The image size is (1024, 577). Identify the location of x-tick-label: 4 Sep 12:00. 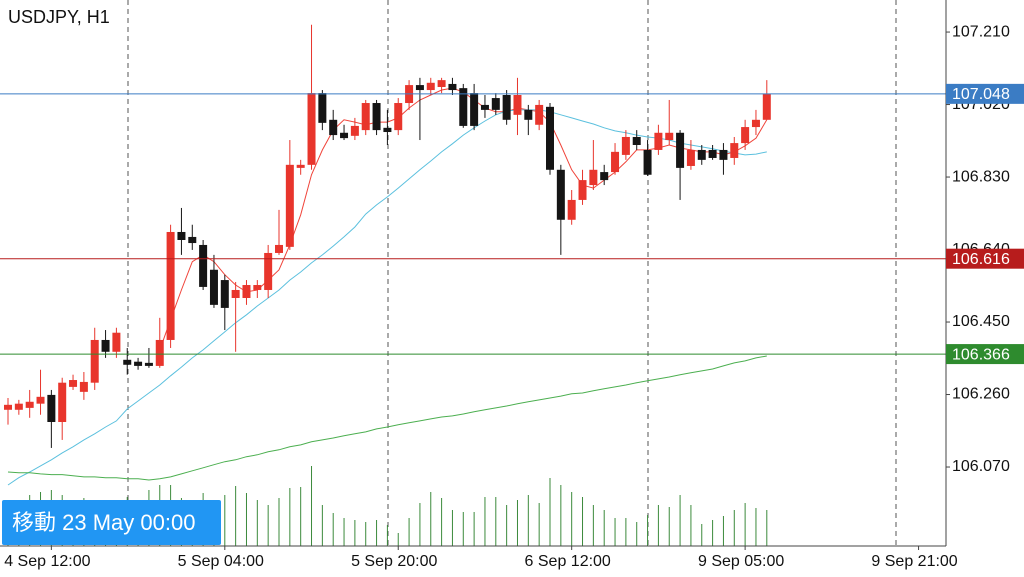
(47, 561).